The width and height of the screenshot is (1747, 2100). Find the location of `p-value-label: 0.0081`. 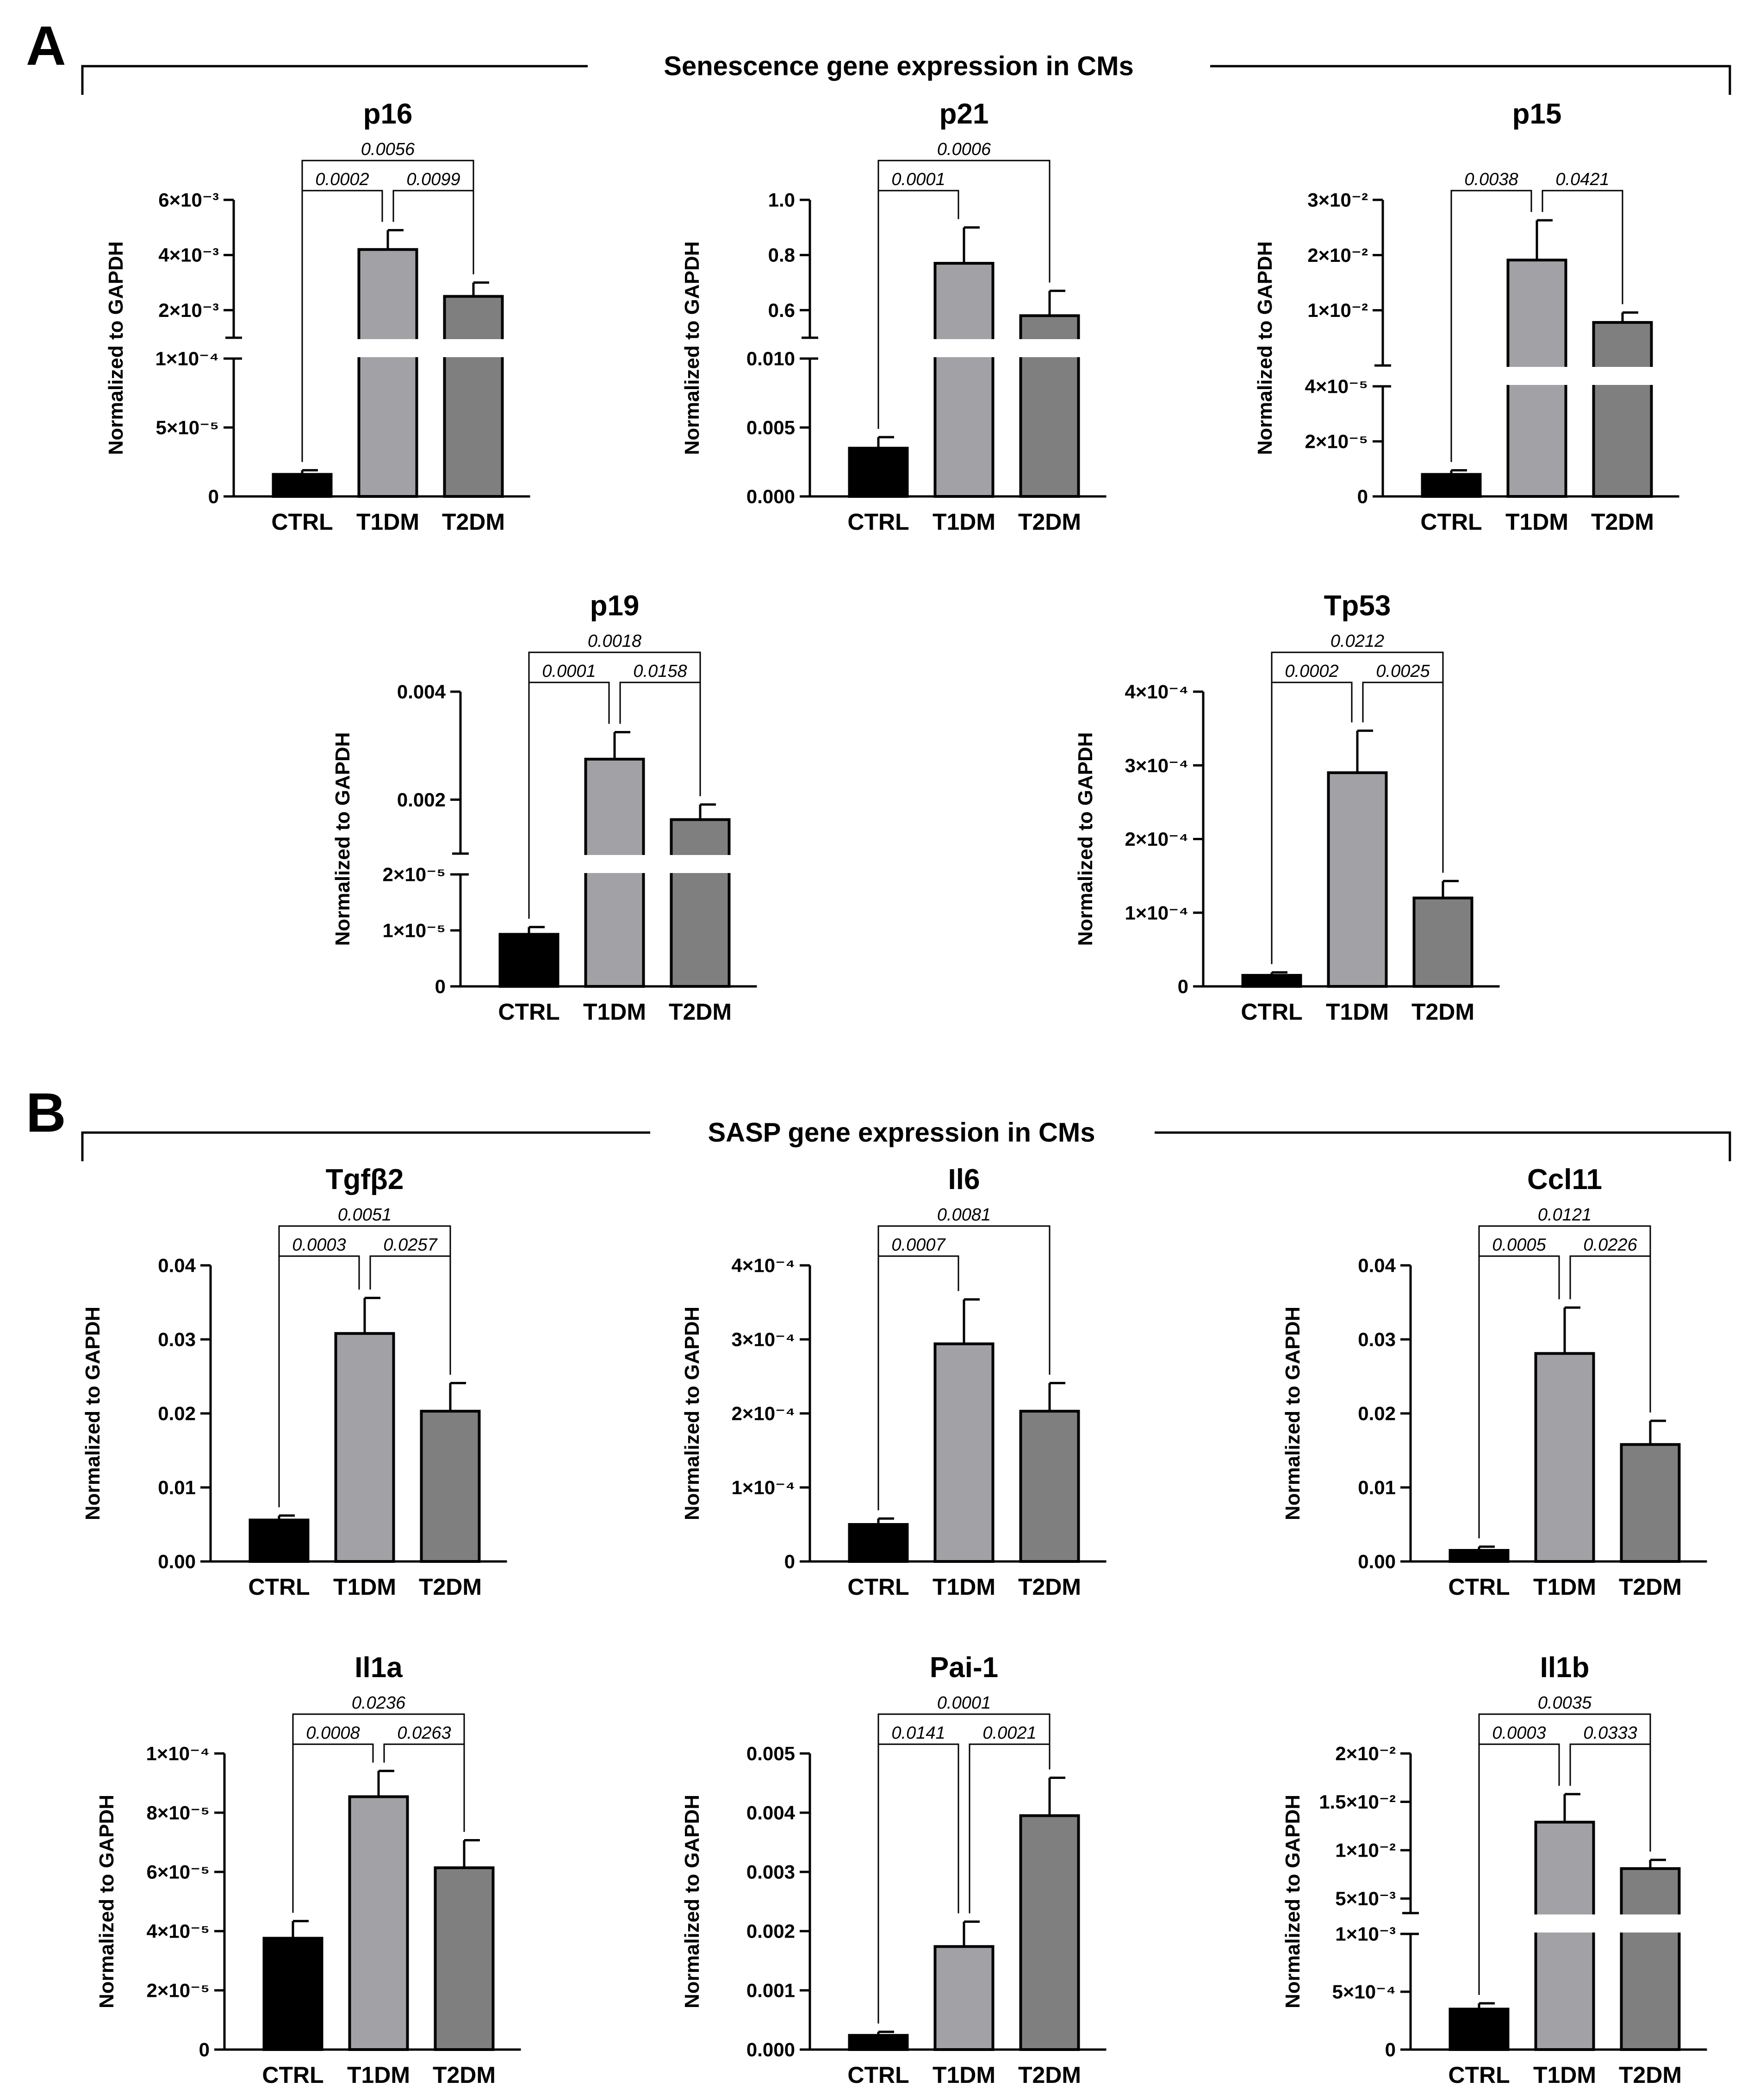

p-value-label: 0.0081 is located at coordinates (964, 1215).